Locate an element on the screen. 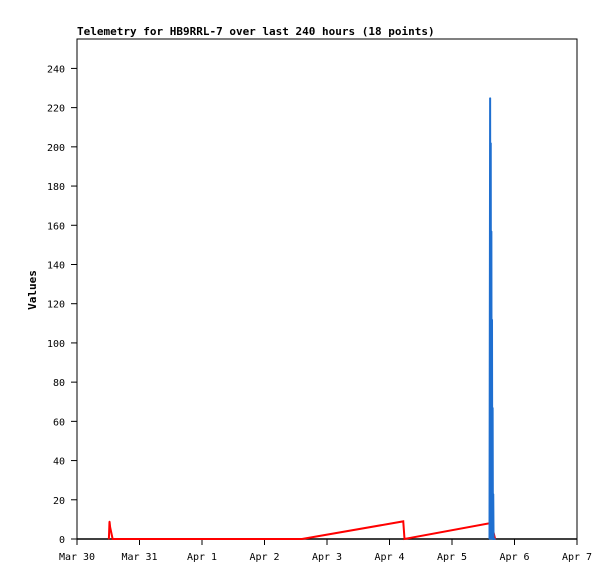 This screenshot has width=615, height=579. x-tick-label: Apr 4 is located at coordinates (389, 557).